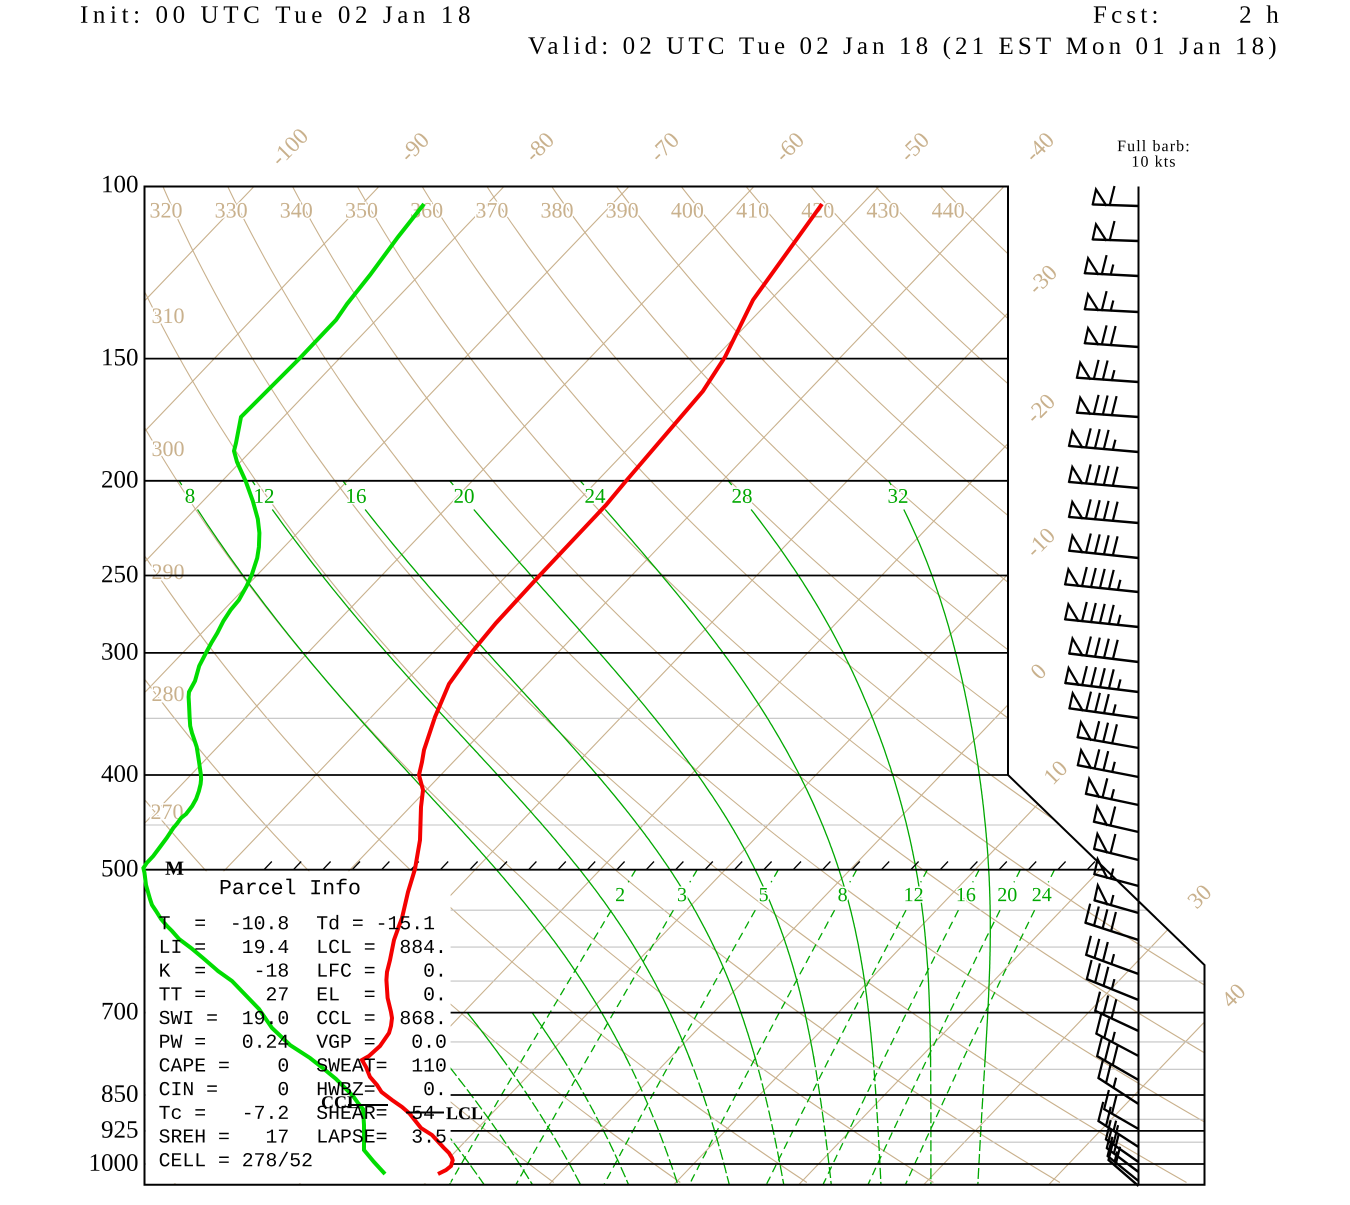  Describe the element at coordinates (381, 1043) in the screenshot. I see `svg-text: VGP = 0.0` at that location.